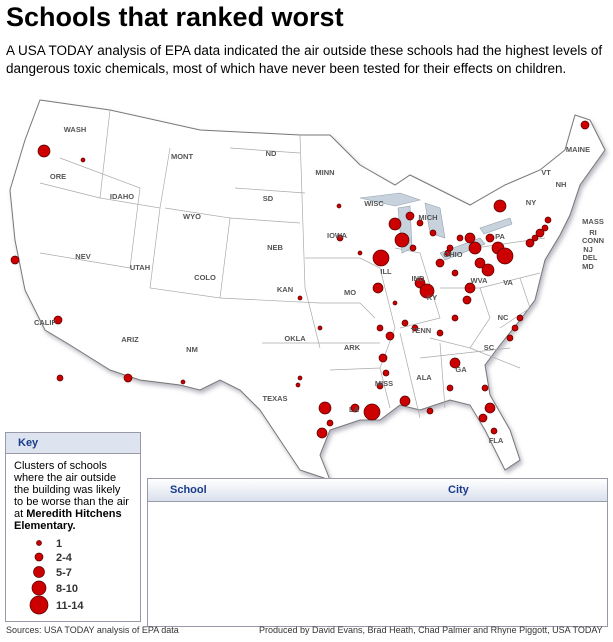 The image size is (613, 642). I want to click on state-label: GA, so click(461, 369).